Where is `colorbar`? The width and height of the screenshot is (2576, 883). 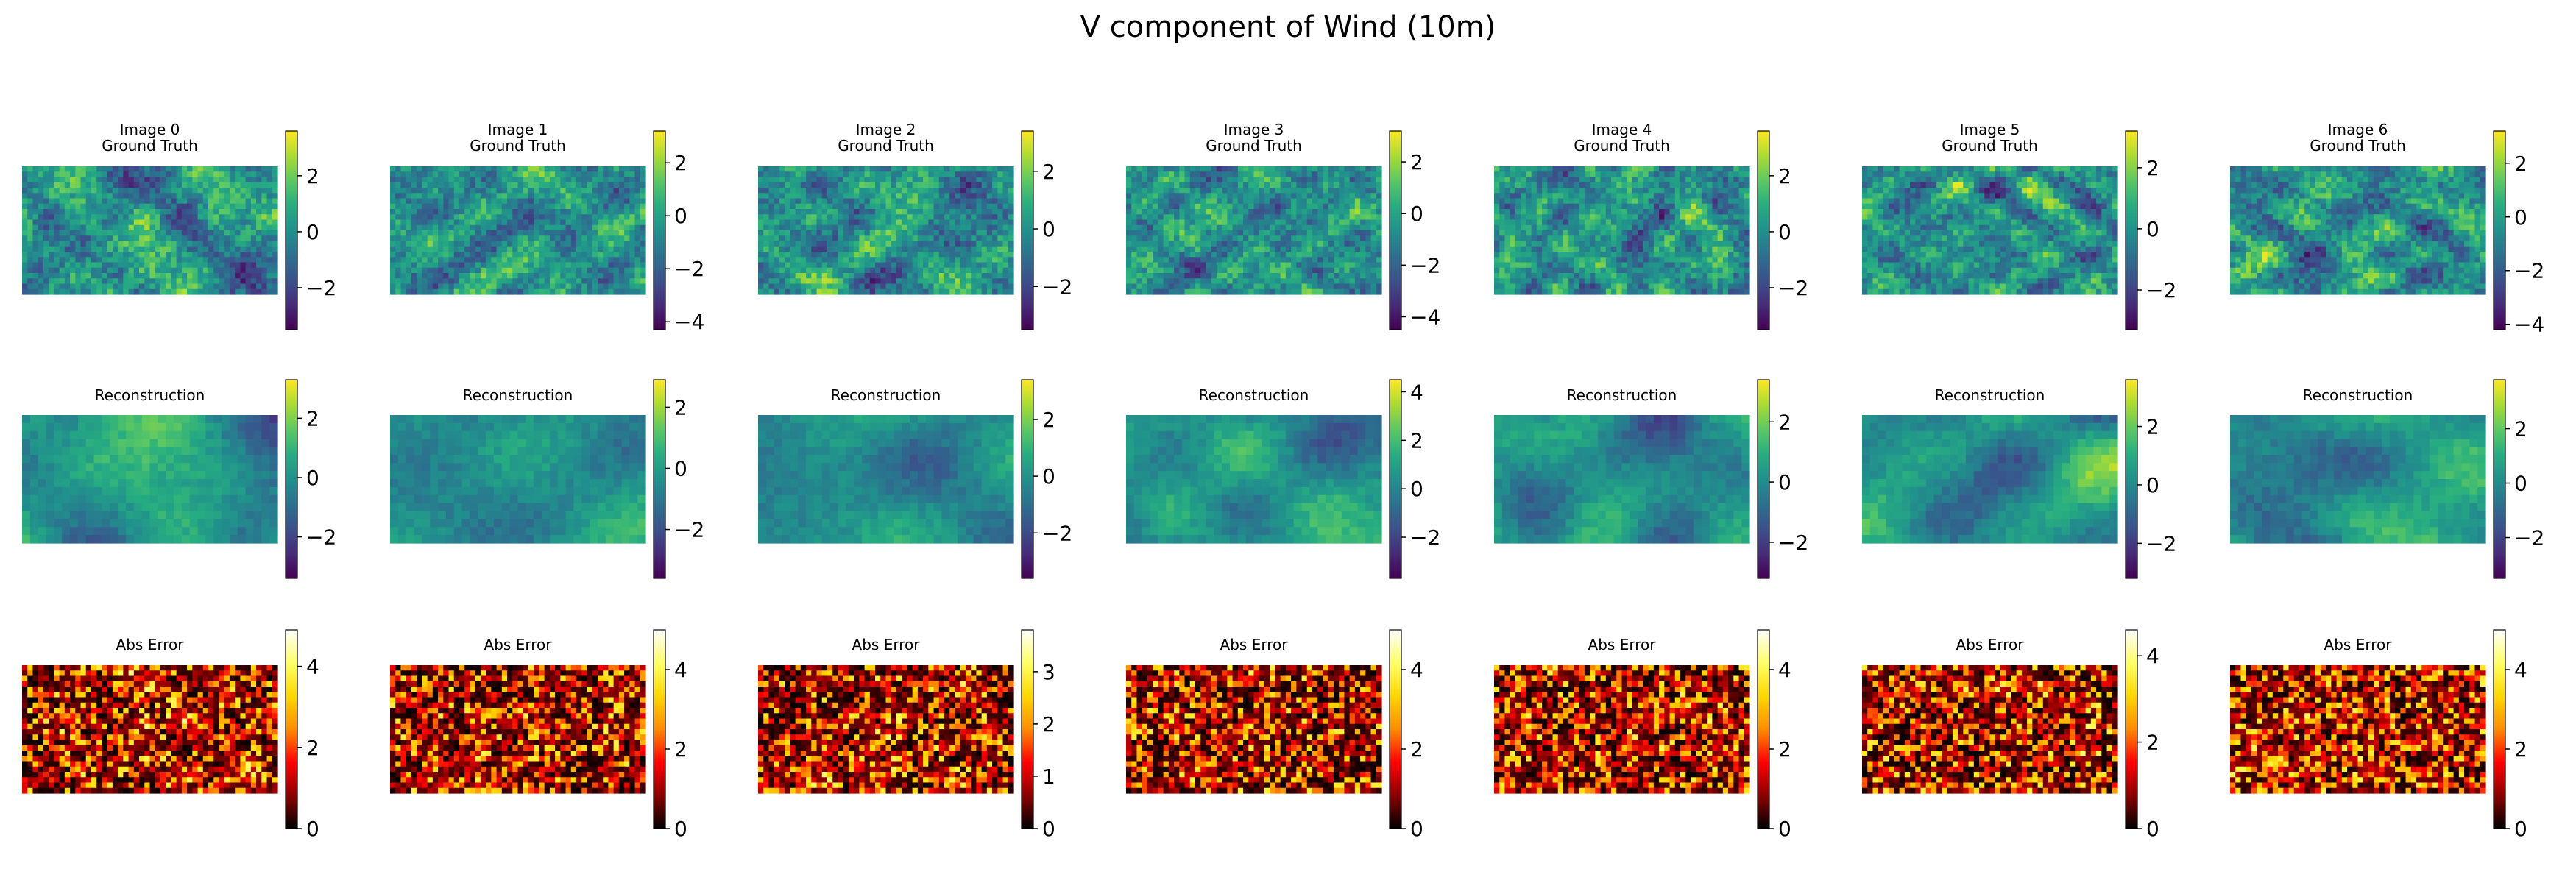
colorbar is located at coordinates (1395, 230).